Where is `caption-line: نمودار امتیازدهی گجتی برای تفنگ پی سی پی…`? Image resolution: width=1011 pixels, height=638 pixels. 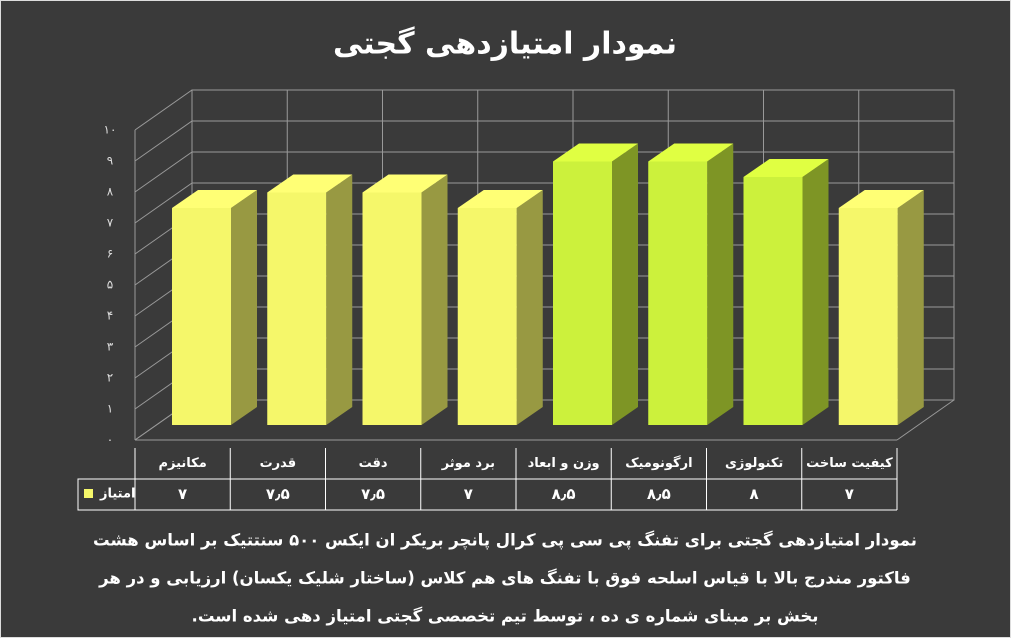 caption-line: نمودار امتیازدهی گجتی برای تفنگ پی سی پی… is located at coordinates (505, 540).